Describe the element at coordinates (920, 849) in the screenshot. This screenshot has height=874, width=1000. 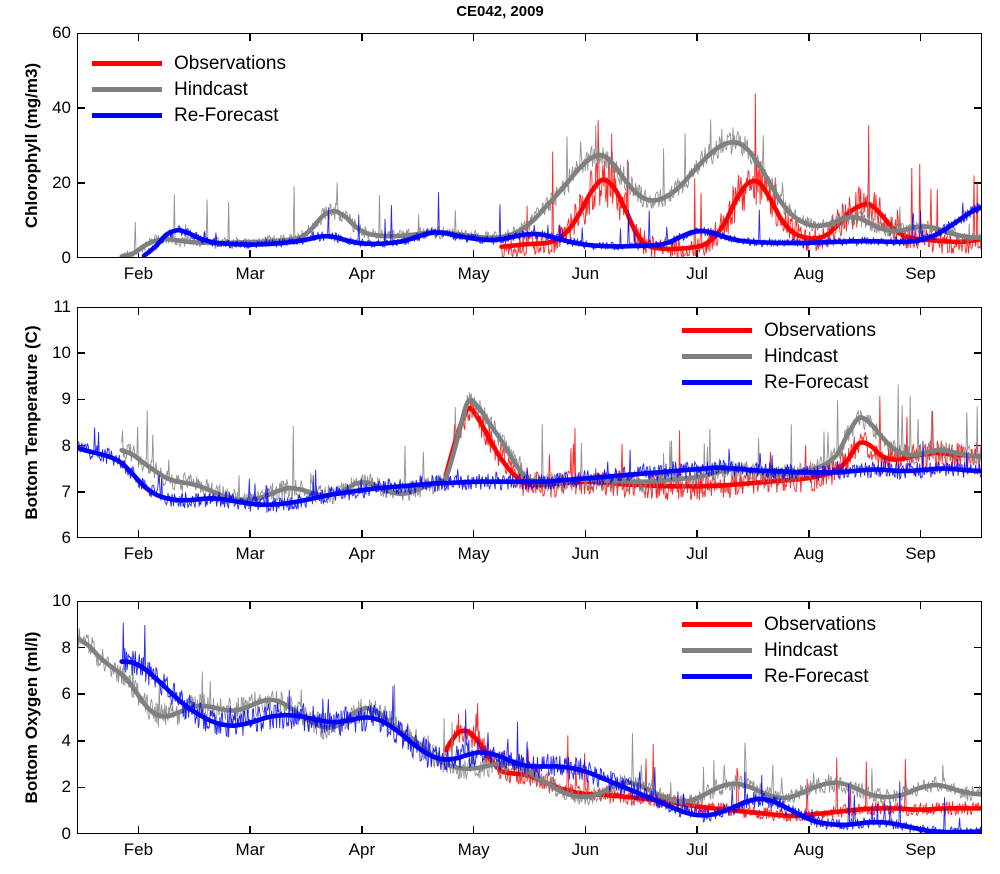
I see `xtick-label-2-7: Sep` at that location.